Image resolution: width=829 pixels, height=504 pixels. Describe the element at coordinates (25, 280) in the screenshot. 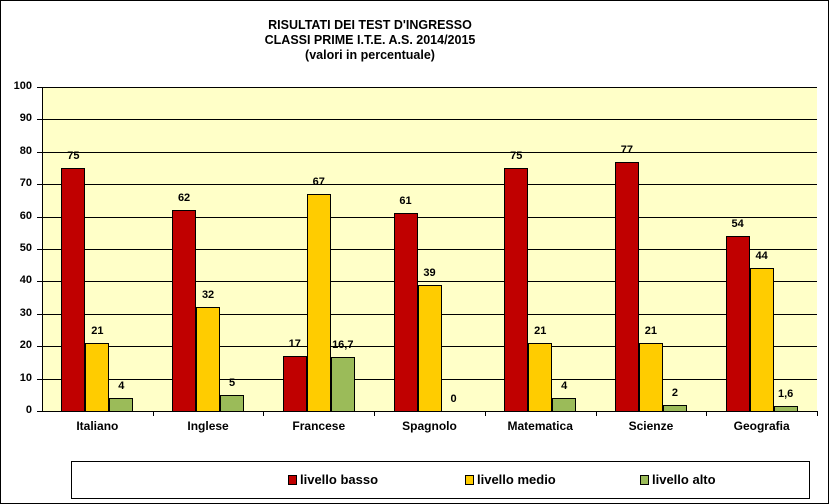

I see `y-tick-label: 40` at that location.